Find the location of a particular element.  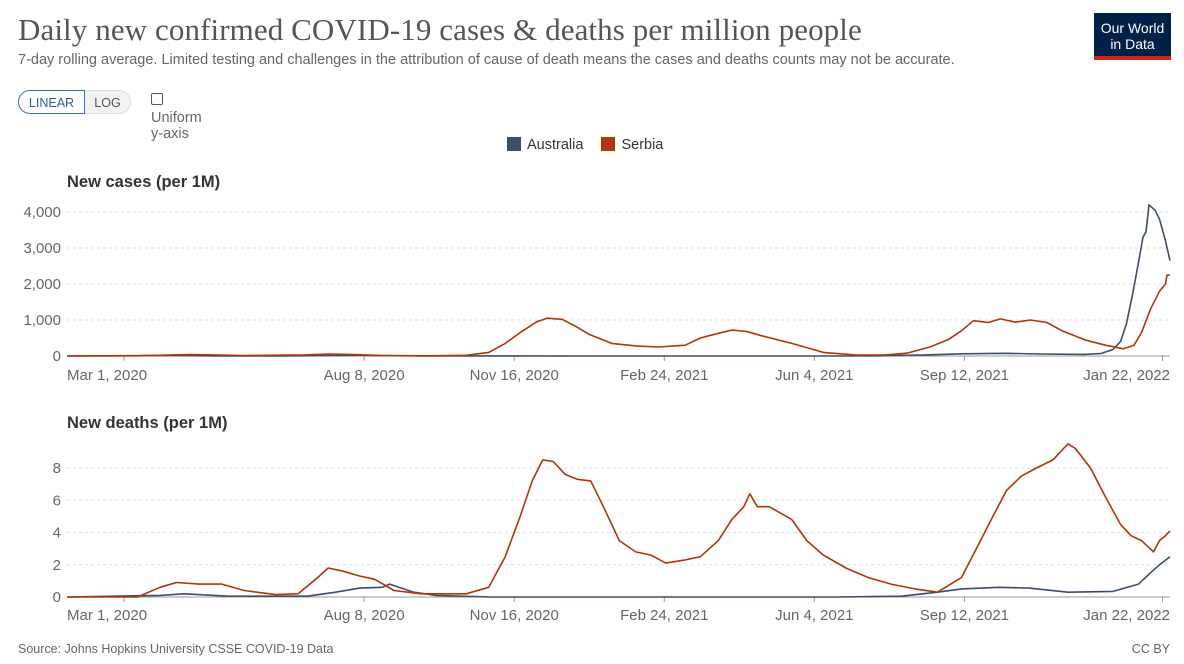

y-tick-label: 4 is located at coordinates (57, 533).